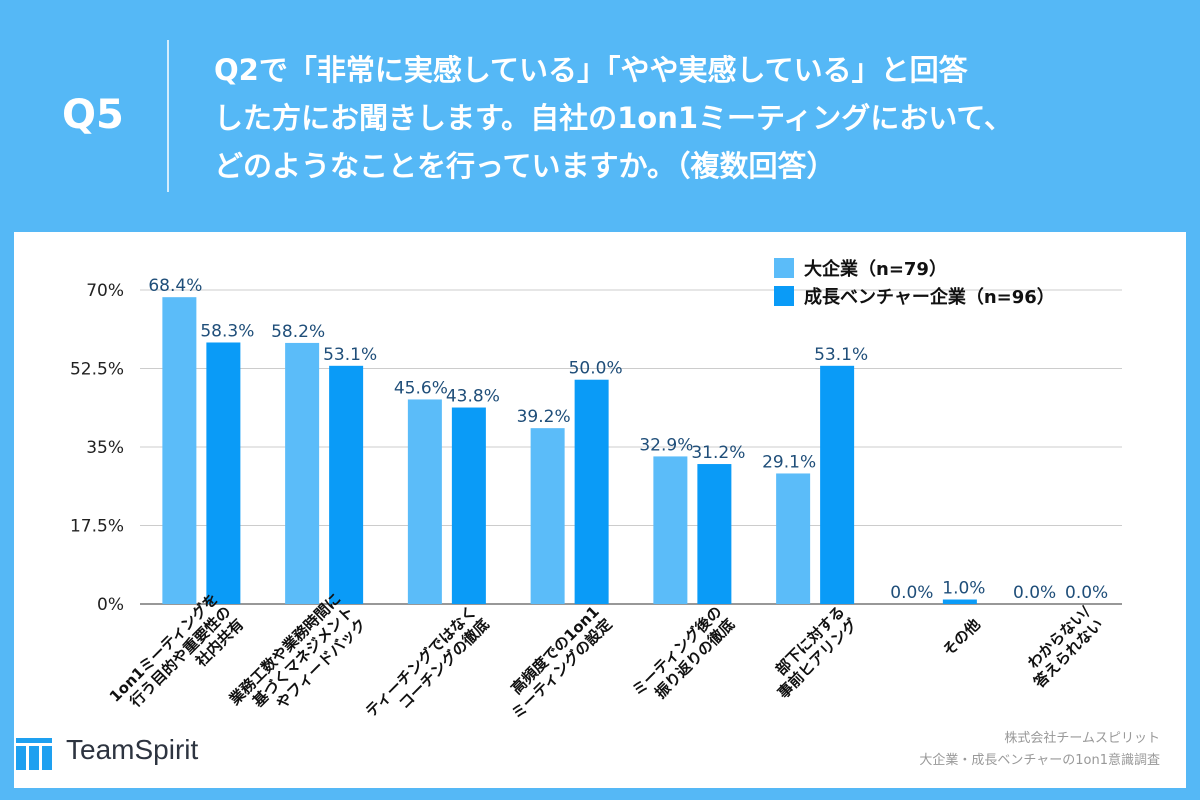  Describe the element at coordinates (963, 589) in the screenshot. I see `data-label: 1.0%` at that location.